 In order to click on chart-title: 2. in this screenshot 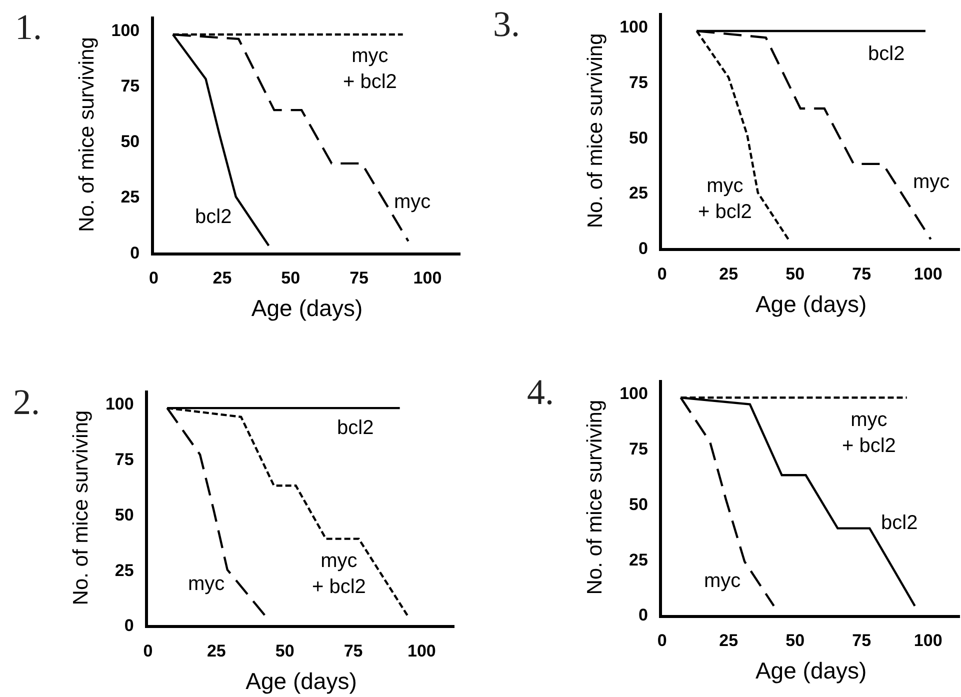, I will do `click(26, 402)`.